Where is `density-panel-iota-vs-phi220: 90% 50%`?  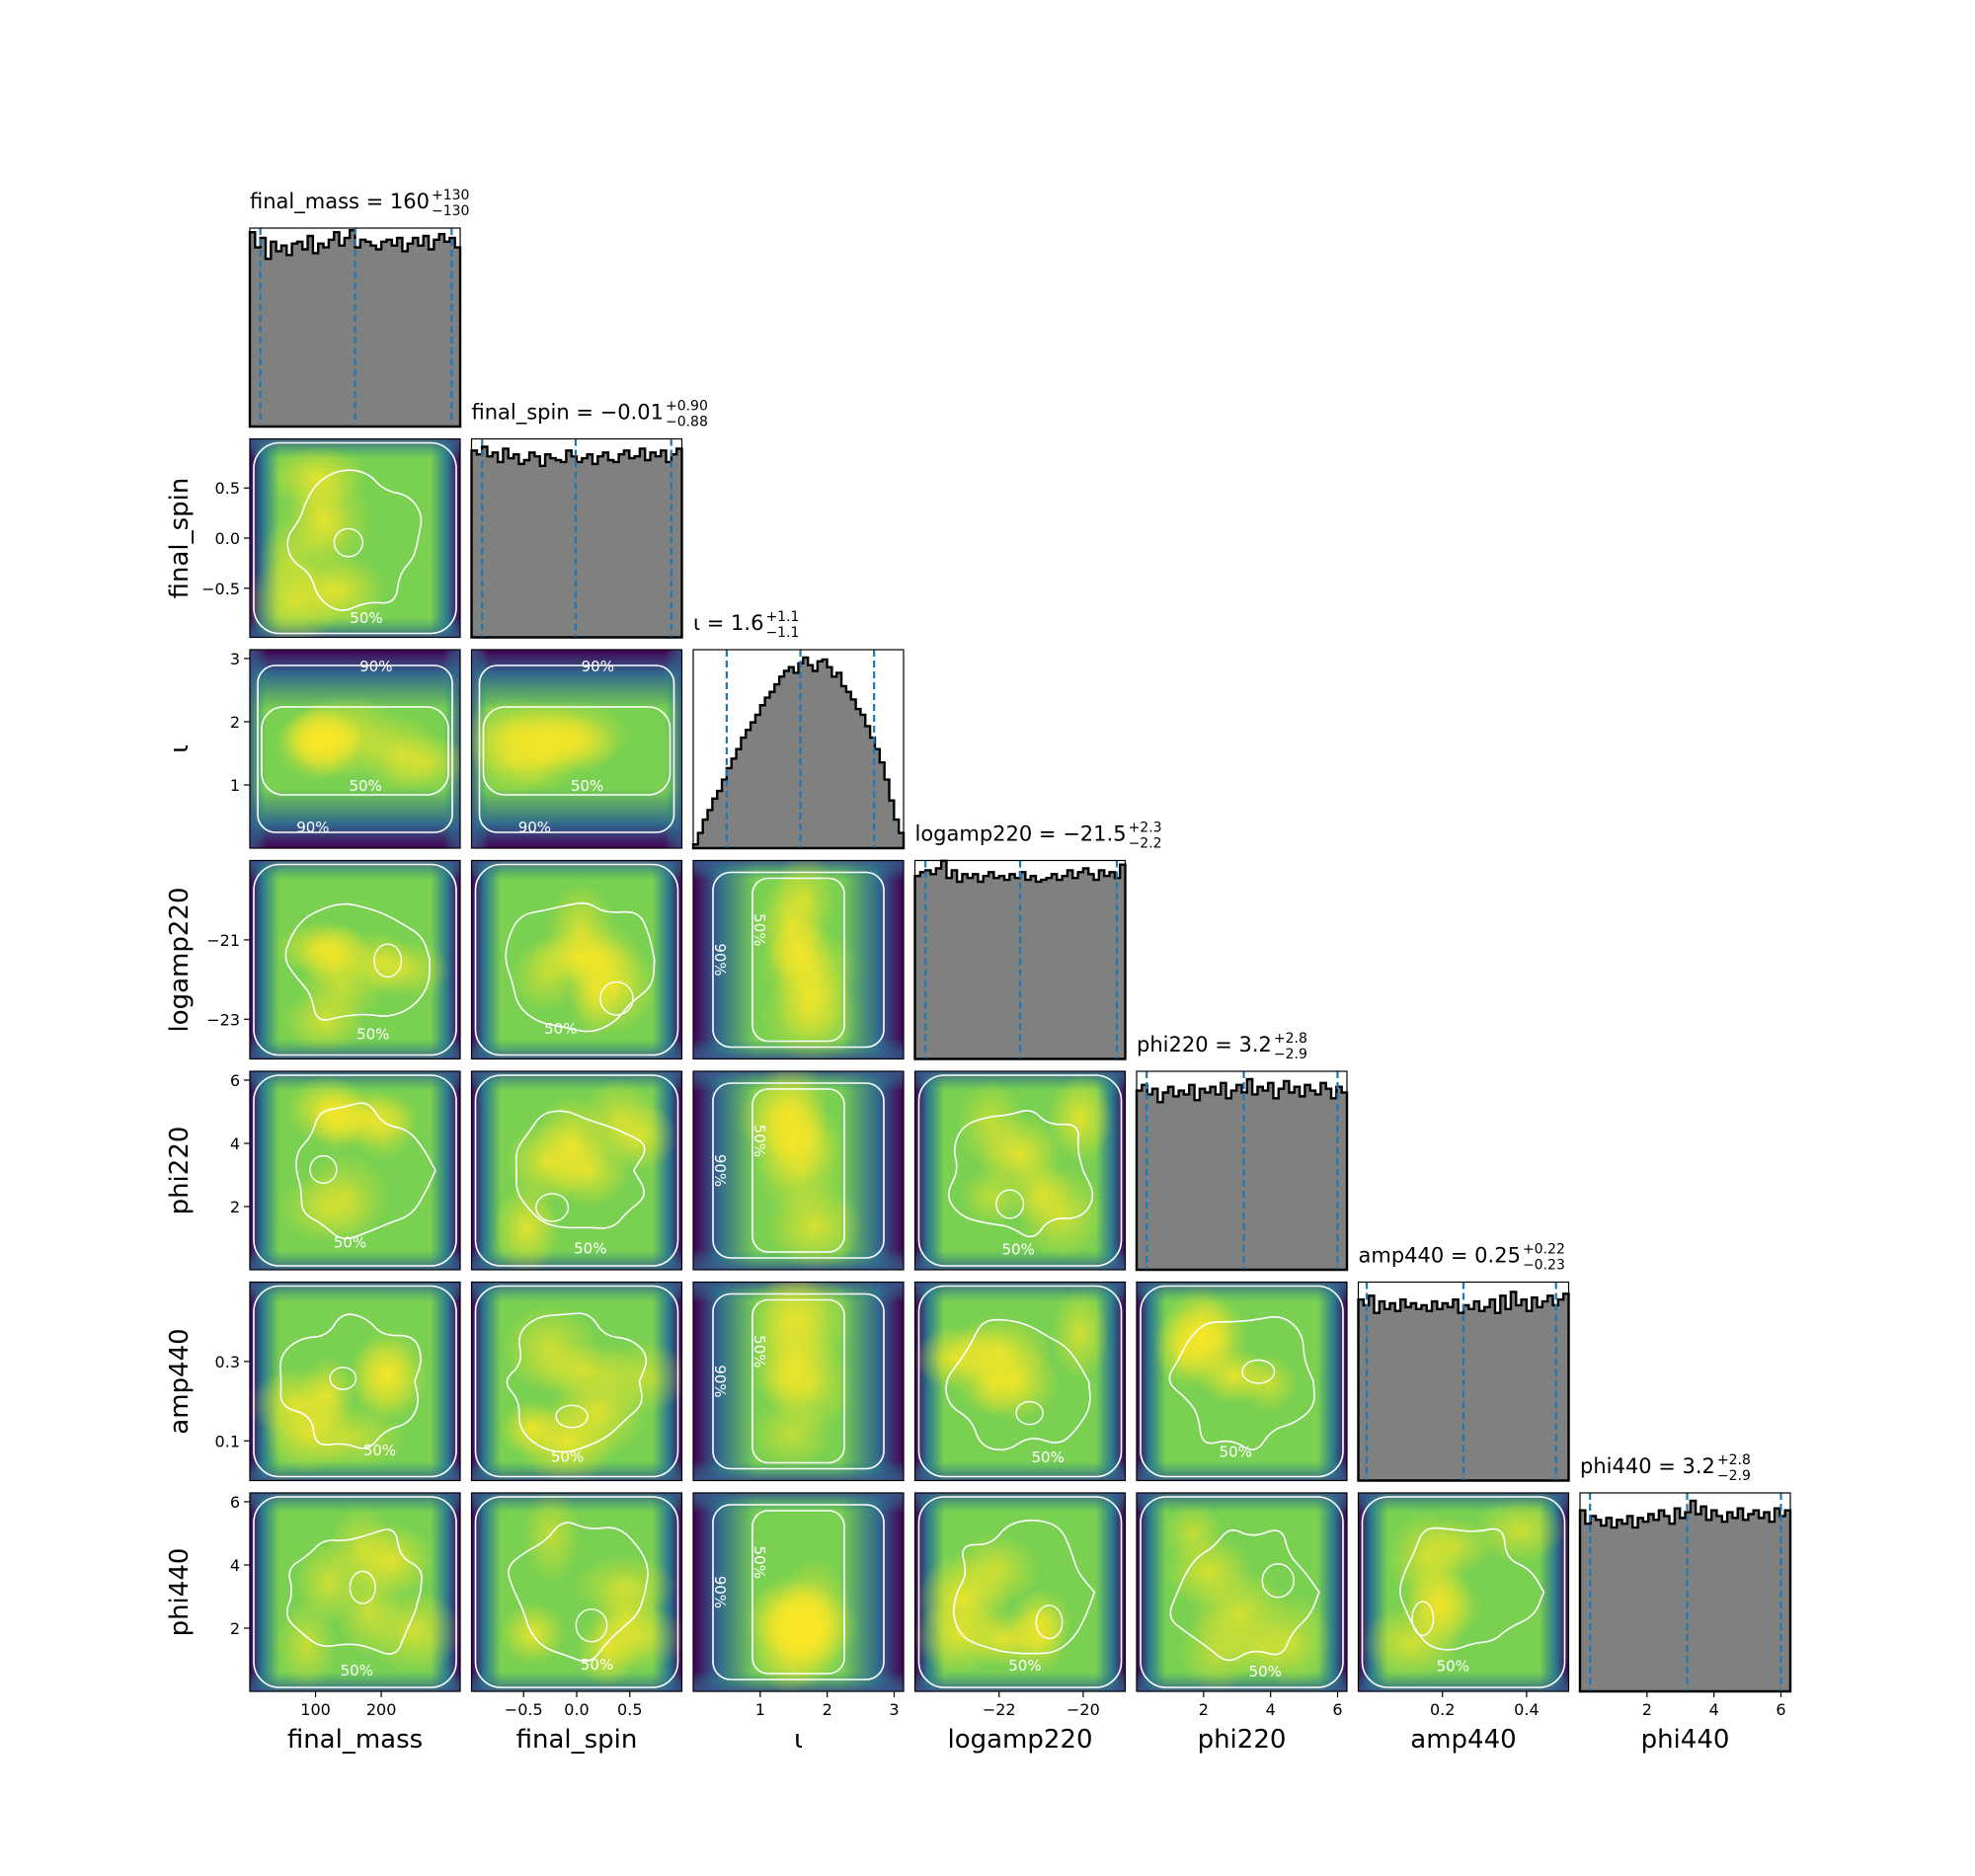 density-panel-iota-vs-phi220: 90% 50% is located at coordinates (799, 1171).